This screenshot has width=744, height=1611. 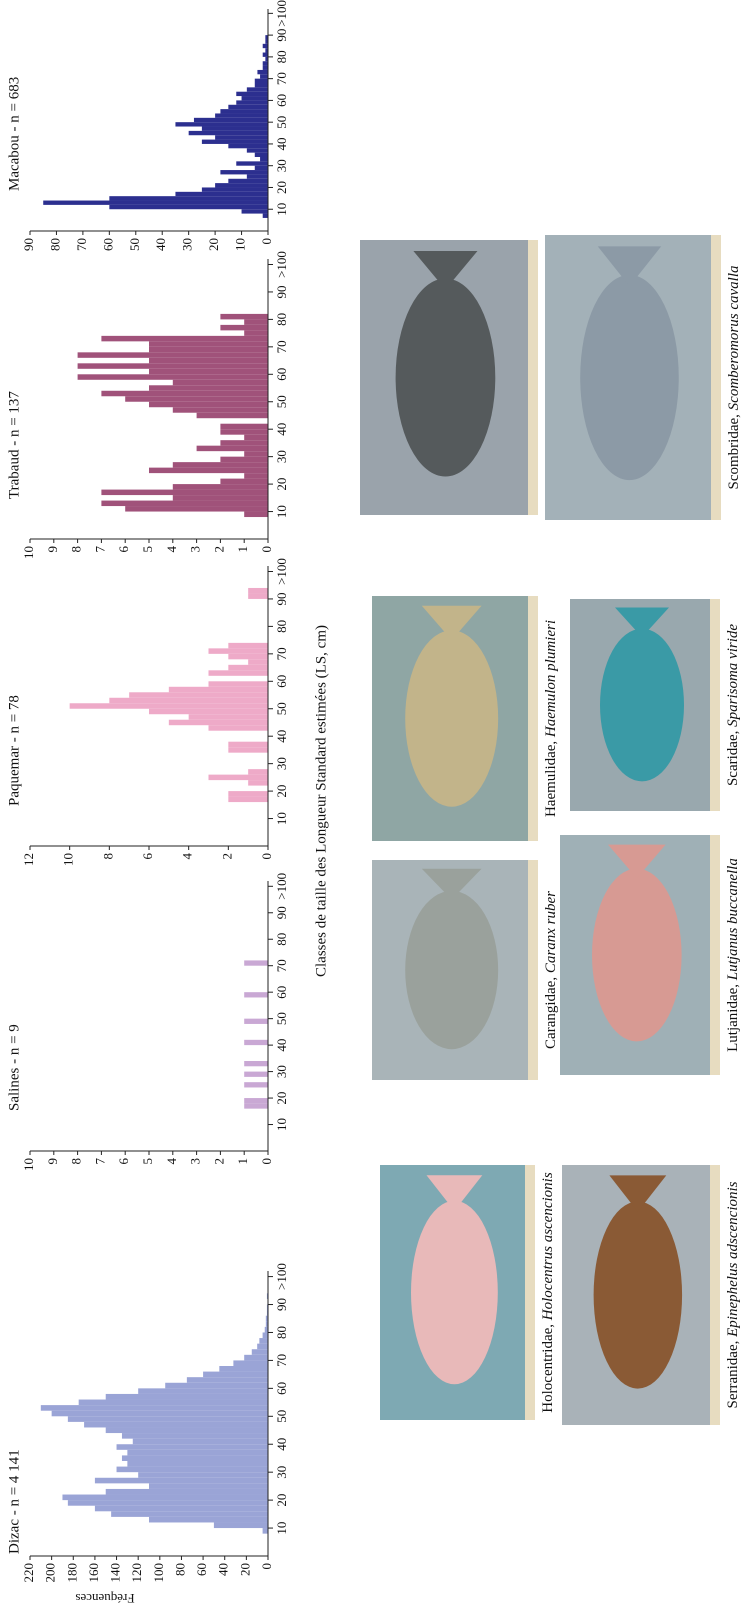 What do you see at coordinates (195, 549) in the screenshot?
I see `y-tick-label: 3` at bounding box center [195, 549].